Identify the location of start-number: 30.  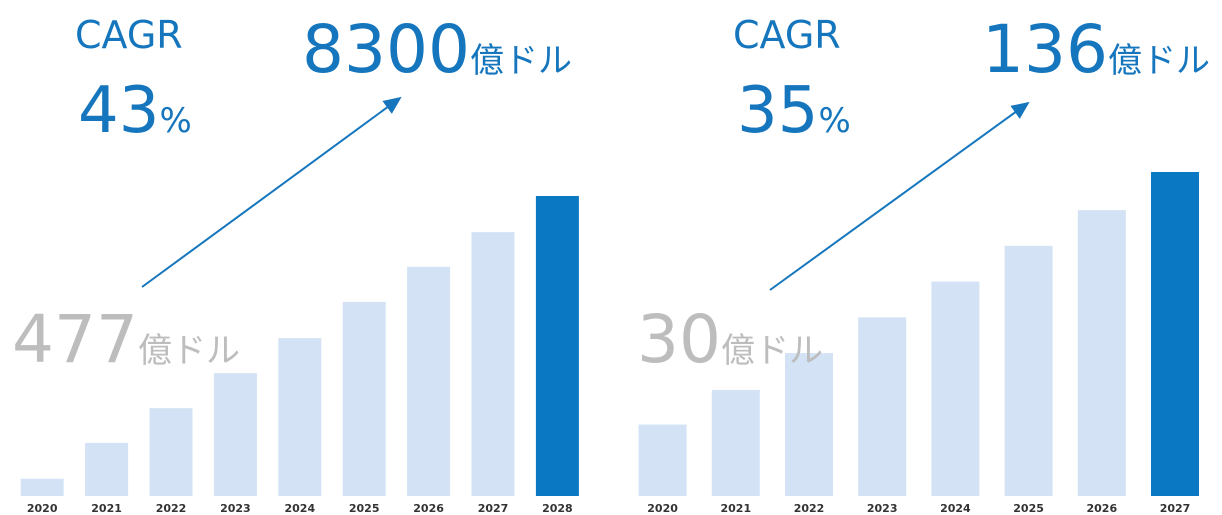
(679, 339).